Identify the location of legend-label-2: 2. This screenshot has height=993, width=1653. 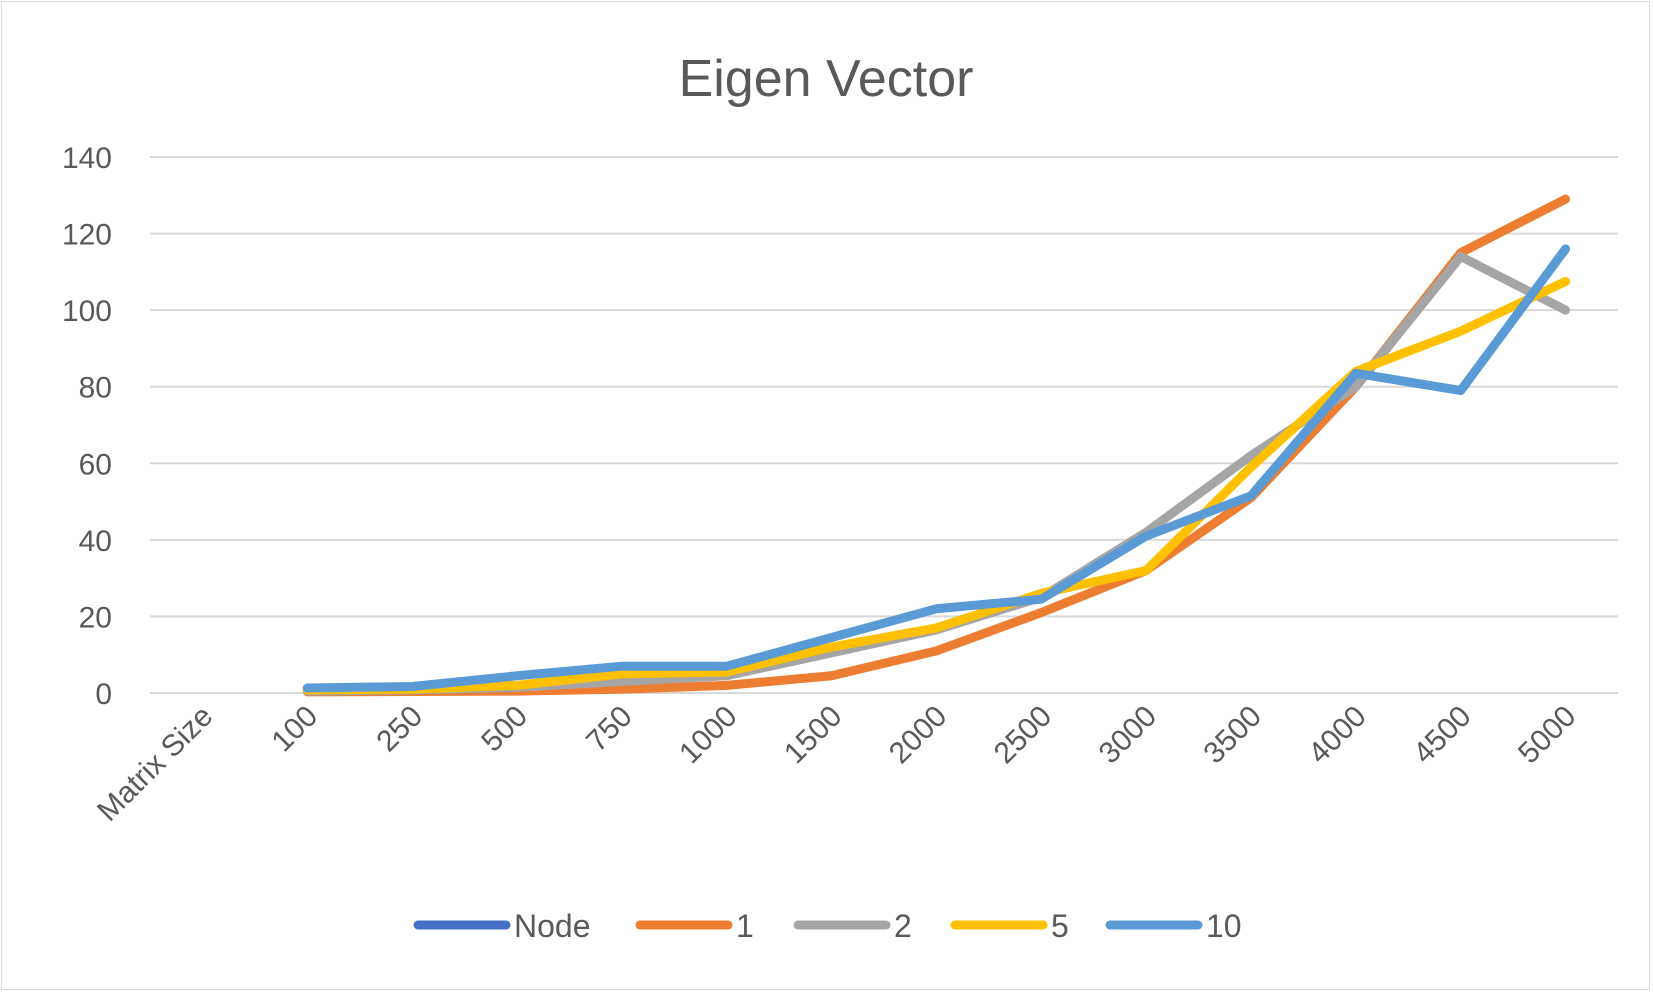
(903, 926).